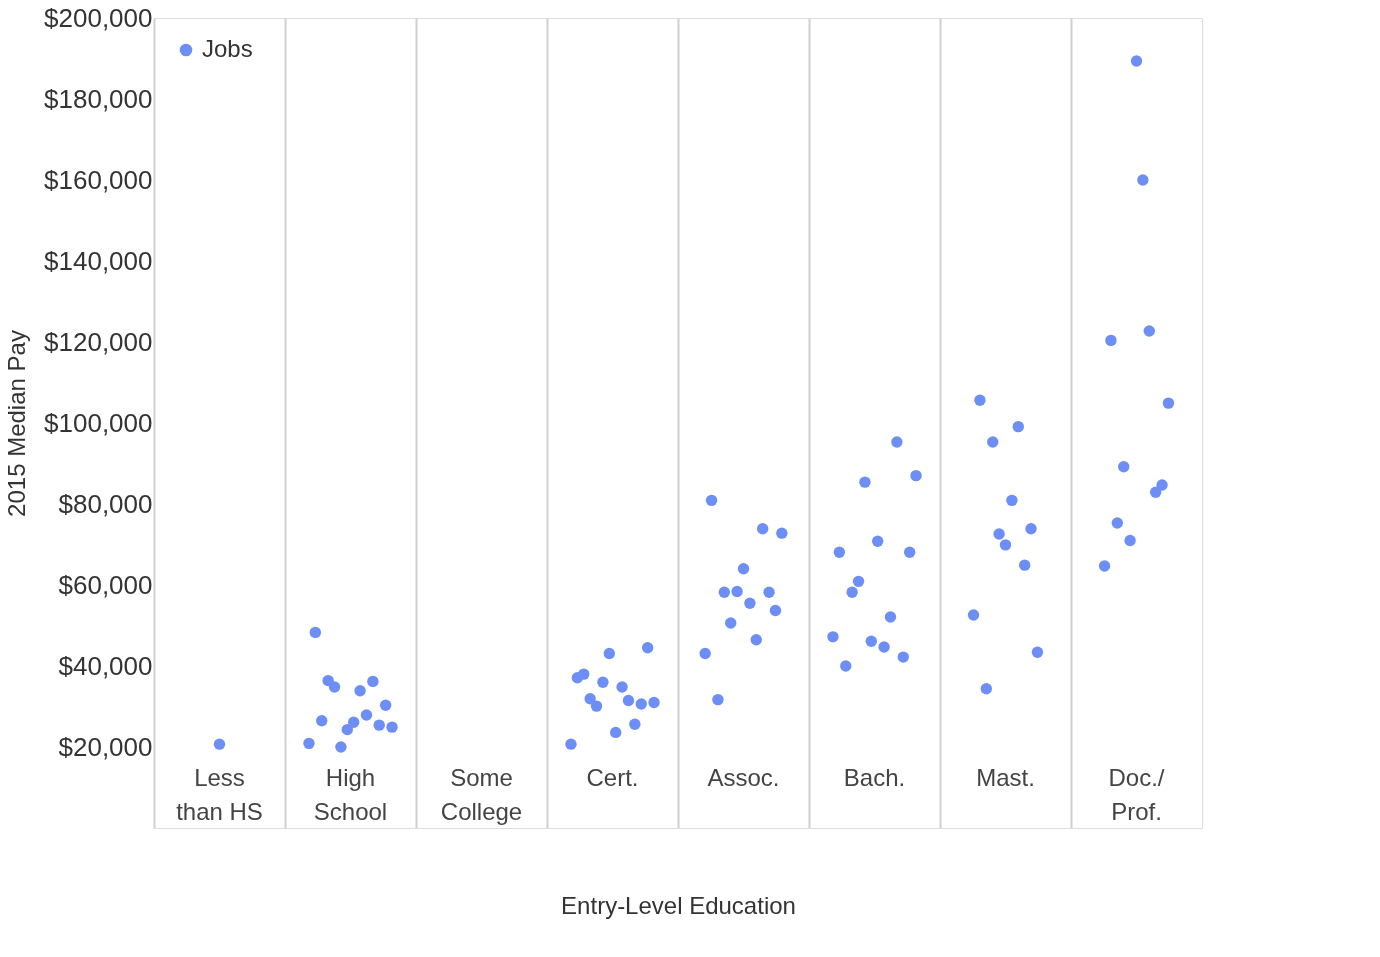 The width and height of the screenshot is (1380, 957). What do you see at coordinates (227, 48) in the screenshot?
I see `legend-label: Jobs` at bounding box center [227, 48].